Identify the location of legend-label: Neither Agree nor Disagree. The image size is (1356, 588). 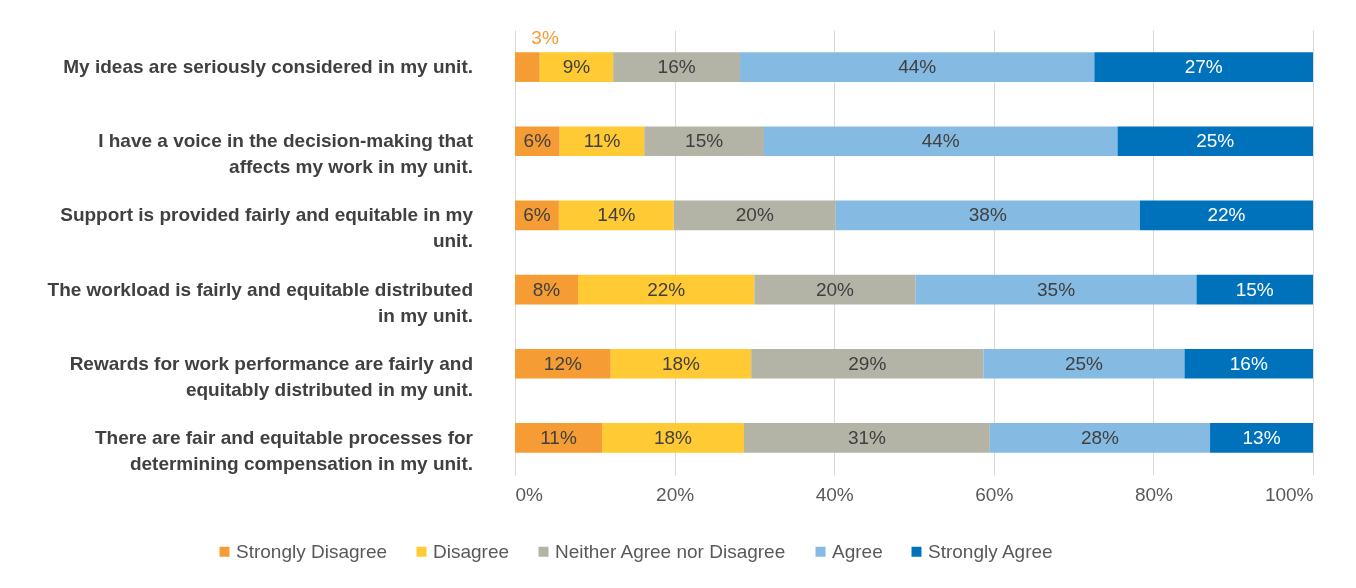
(670, 551).